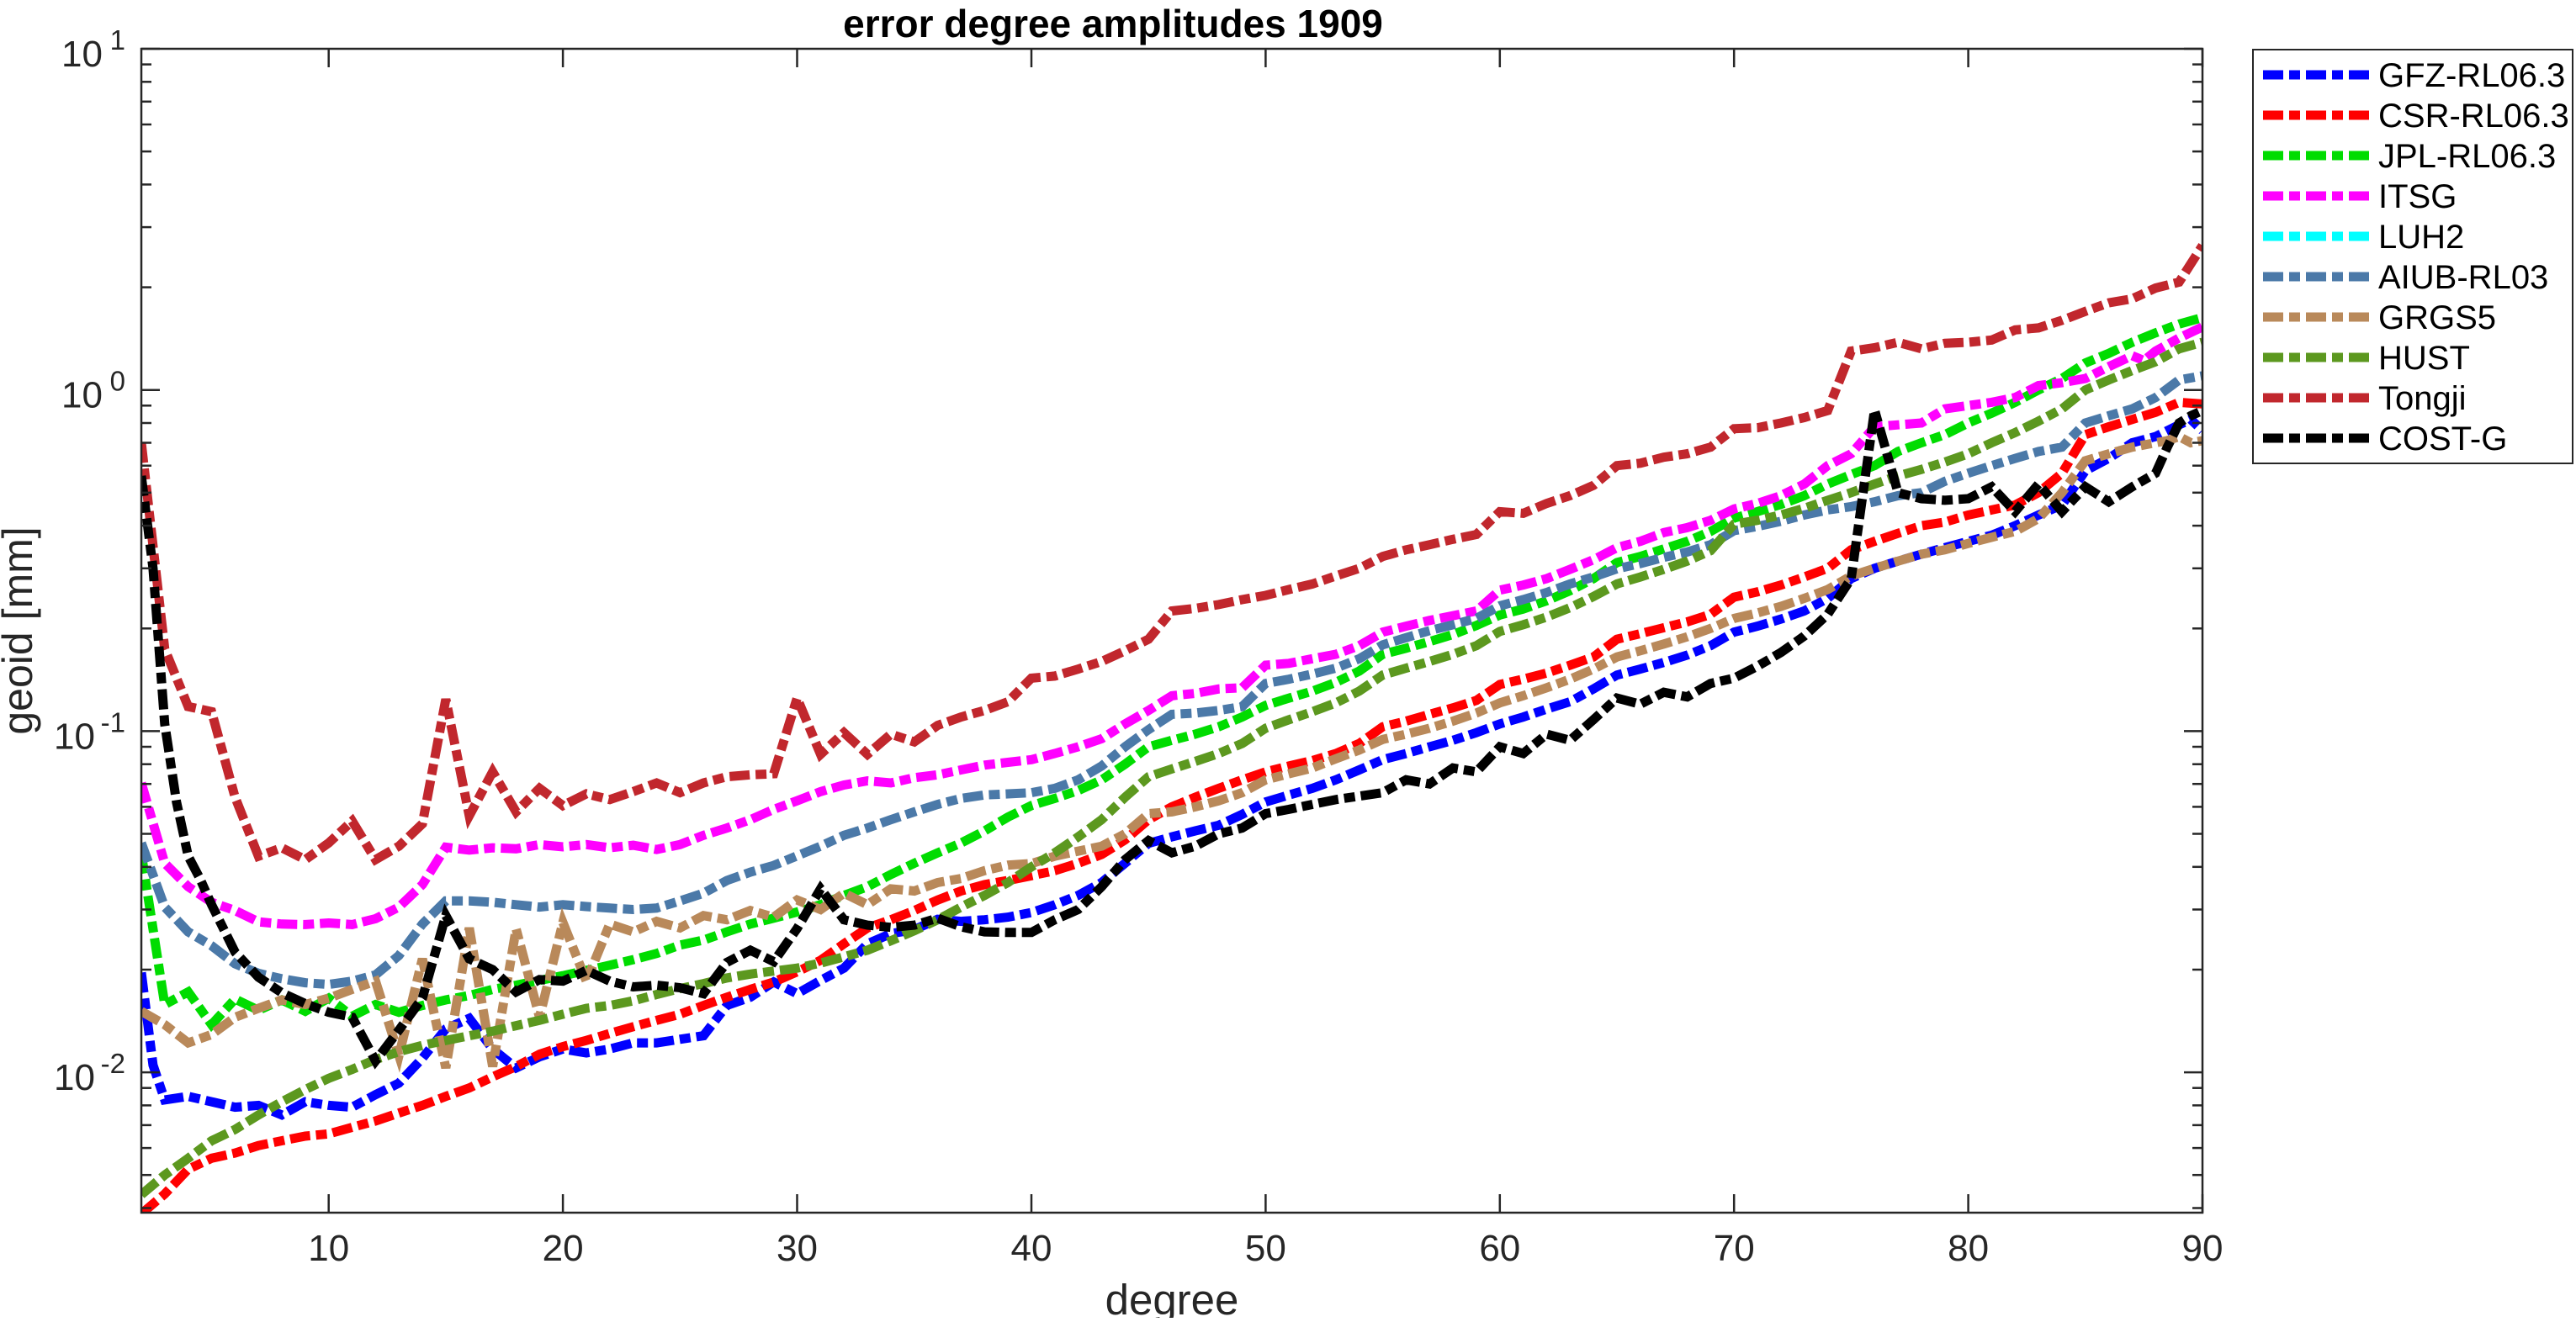  Describe the element at coordinates (2424, 359) in the screenshot. I see `svg-text: HUST` at that location.